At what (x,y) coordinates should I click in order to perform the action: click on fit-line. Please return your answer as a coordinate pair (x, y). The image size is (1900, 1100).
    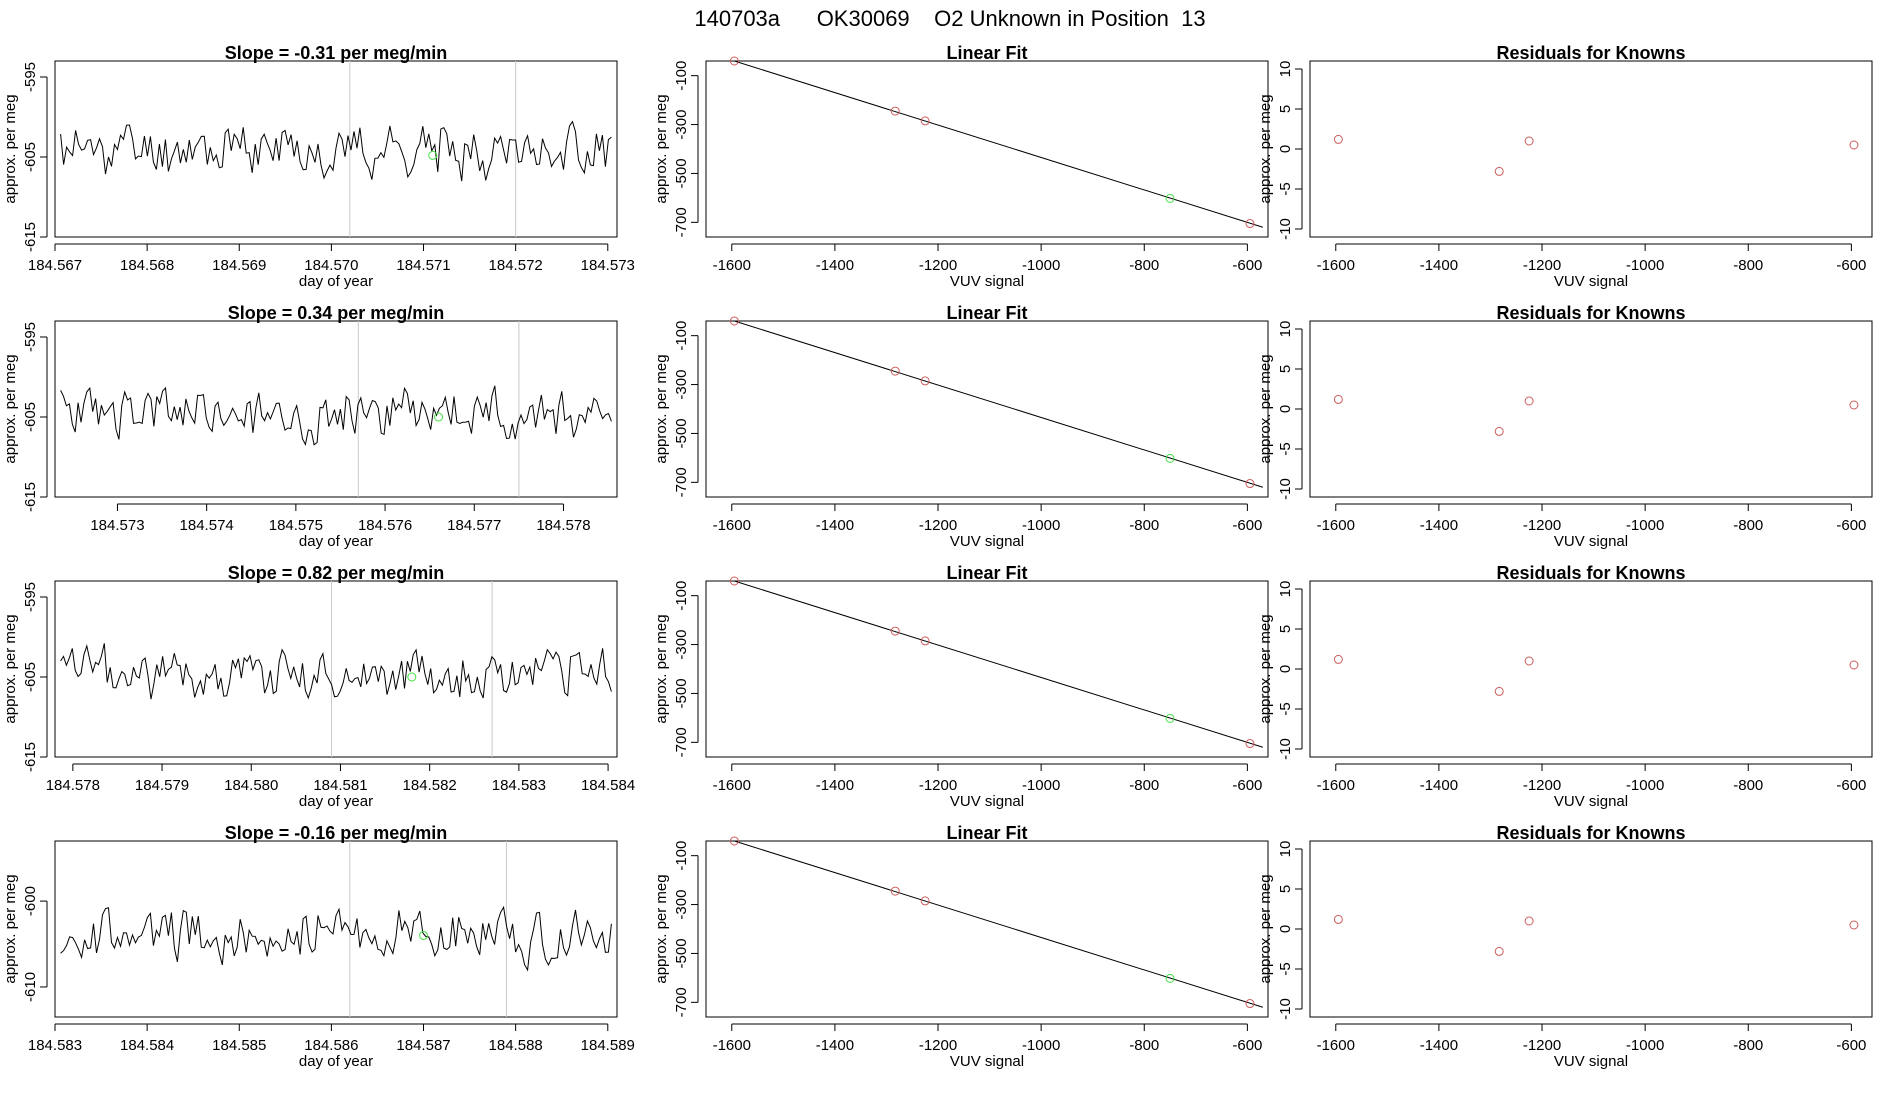
    Looking at the image, I should click on (998, 664).